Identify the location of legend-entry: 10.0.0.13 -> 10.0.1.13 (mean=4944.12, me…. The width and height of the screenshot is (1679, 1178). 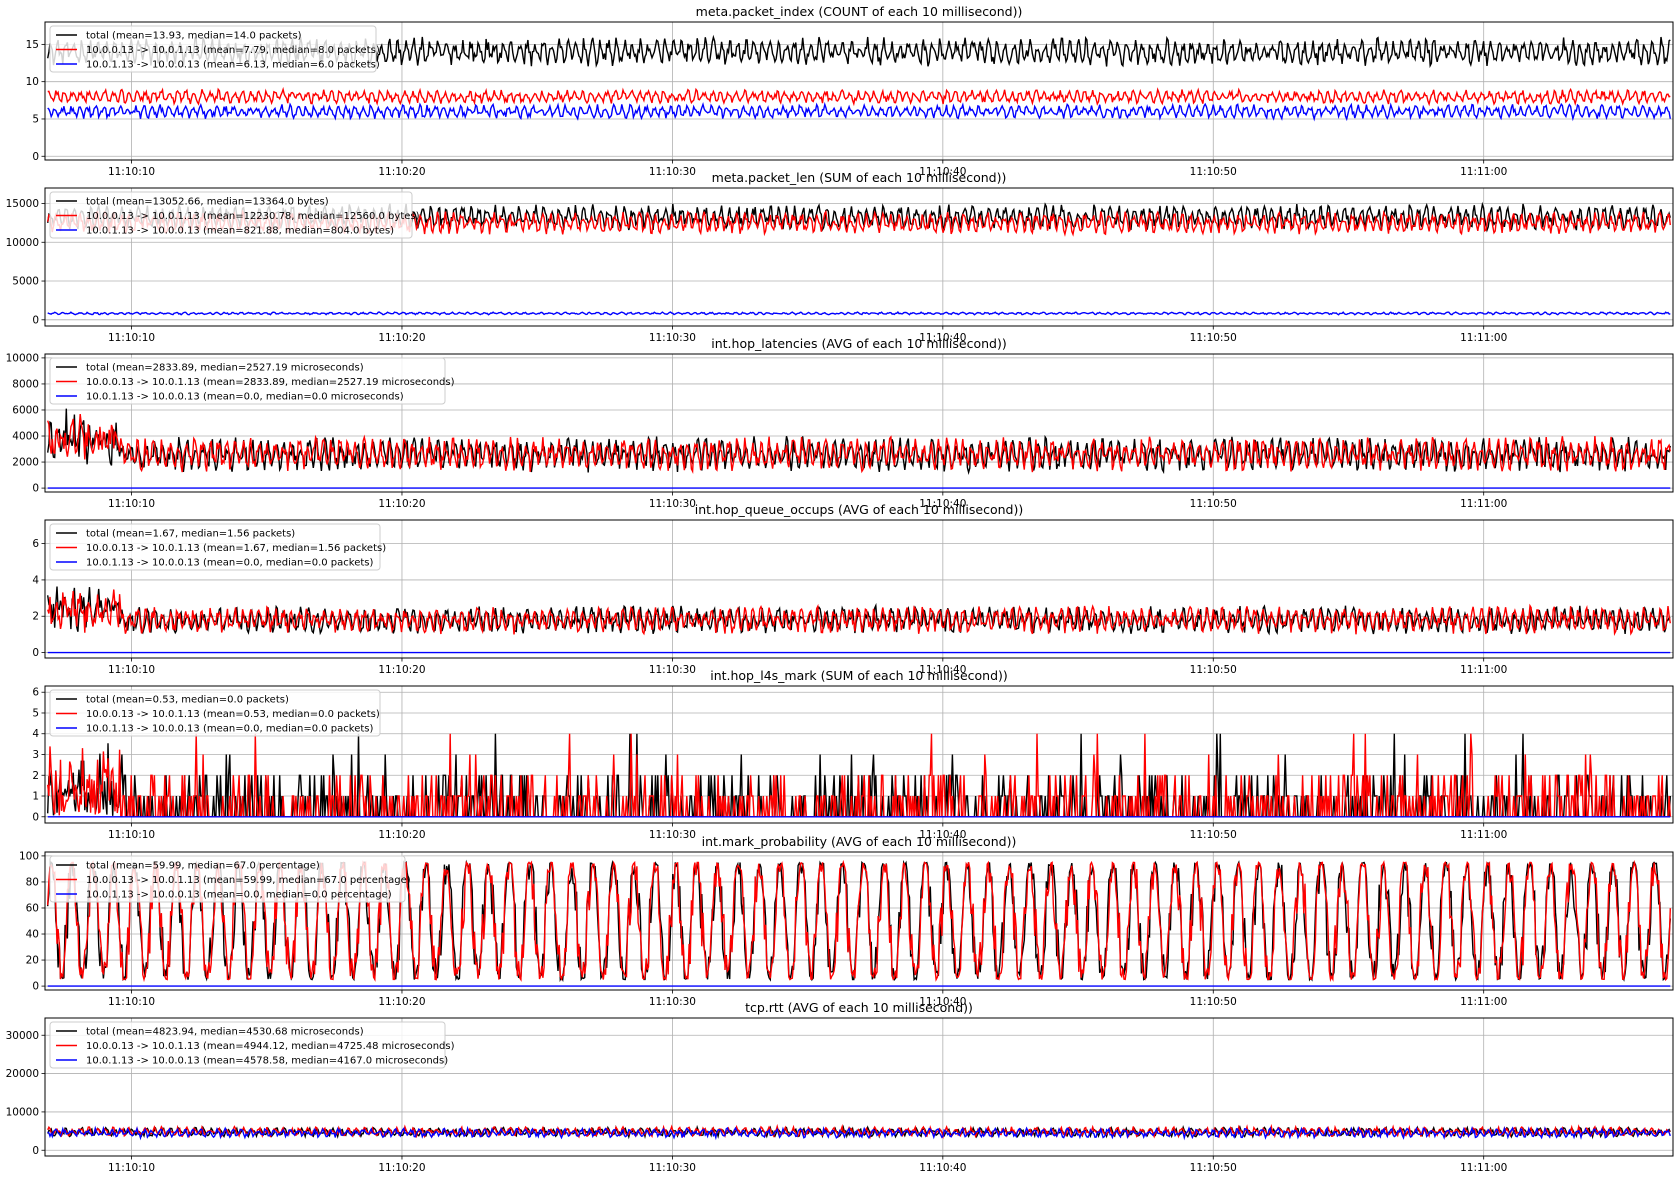
(270, 1046).